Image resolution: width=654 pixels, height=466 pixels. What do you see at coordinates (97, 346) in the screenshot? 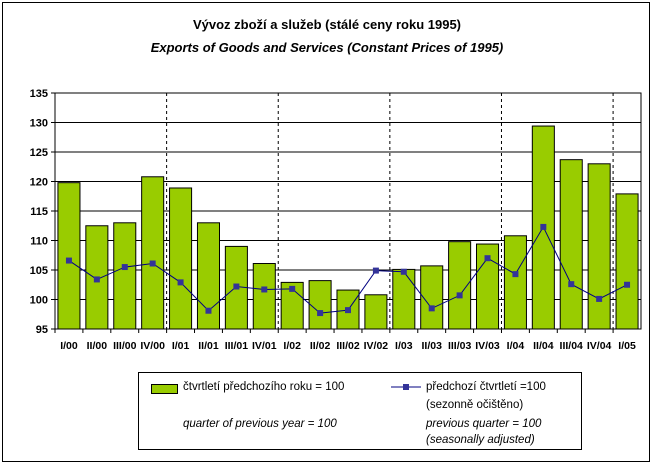
I see `x-tick-label: II/00` at bounding box center [97, 346].